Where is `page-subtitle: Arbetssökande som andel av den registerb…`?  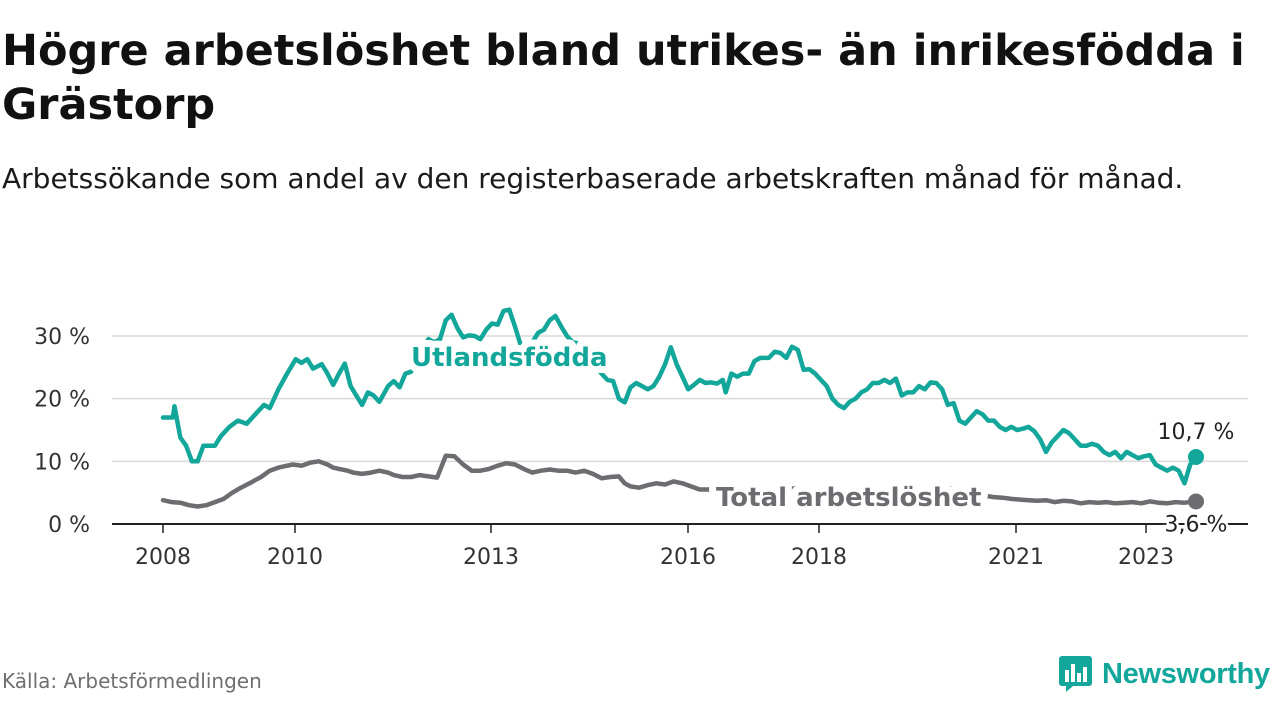 page-subtitle: Arbetssökande som andel av den registerb… is located at coordinates (593, 178).